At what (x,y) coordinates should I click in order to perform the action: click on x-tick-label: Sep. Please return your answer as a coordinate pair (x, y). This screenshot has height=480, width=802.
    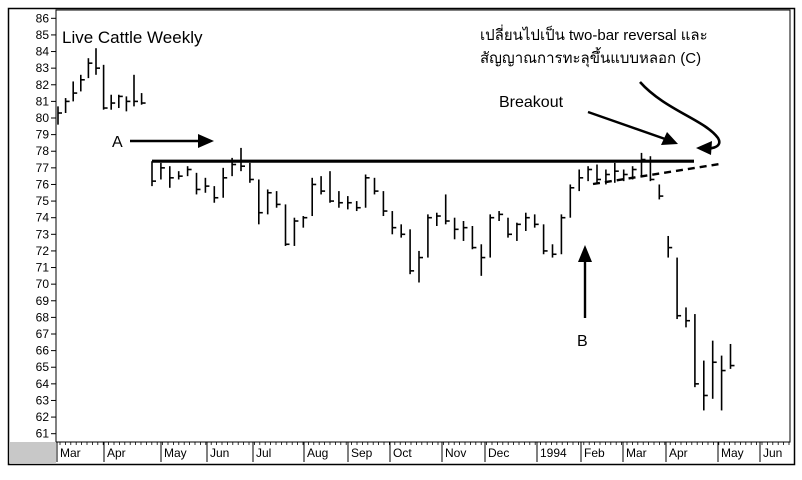
    Looking at the image, I should click on (362, 453).